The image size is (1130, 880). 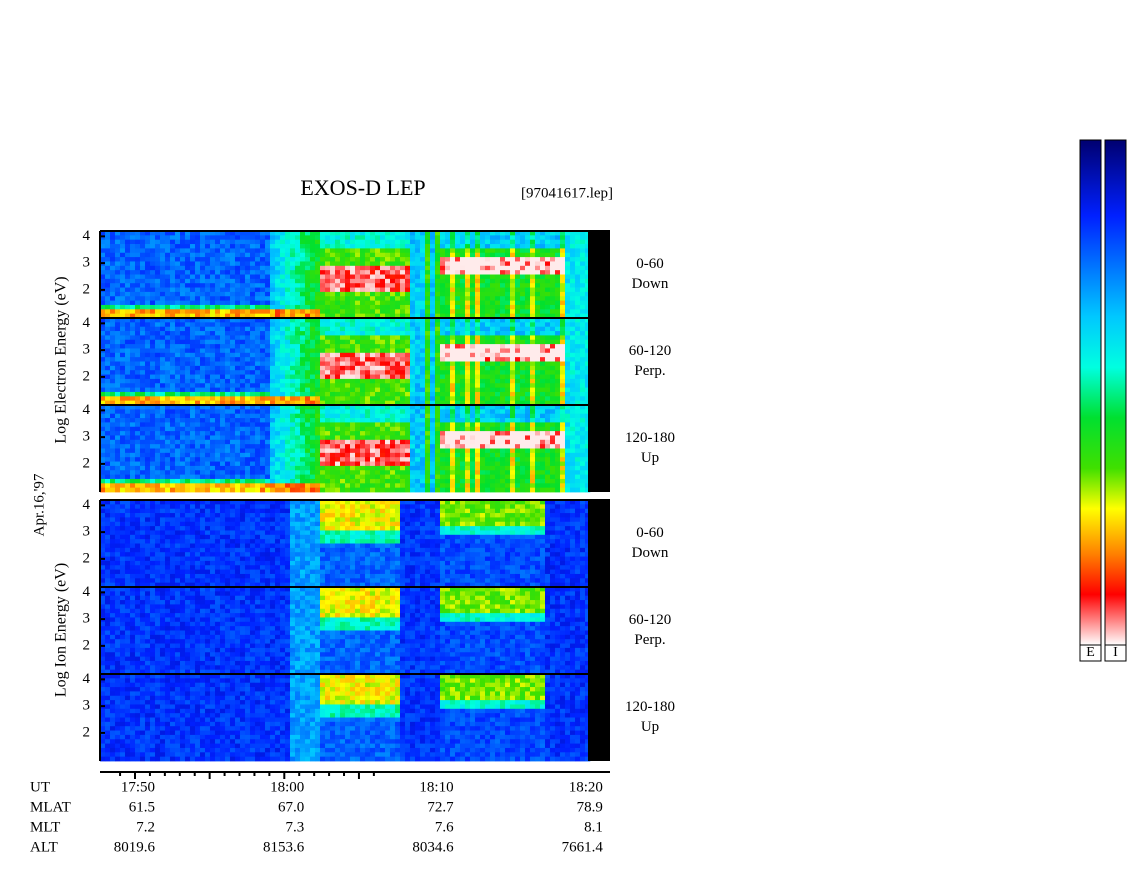 I want to click on file-name: [97041617.lep], so click(x=567, y=193).